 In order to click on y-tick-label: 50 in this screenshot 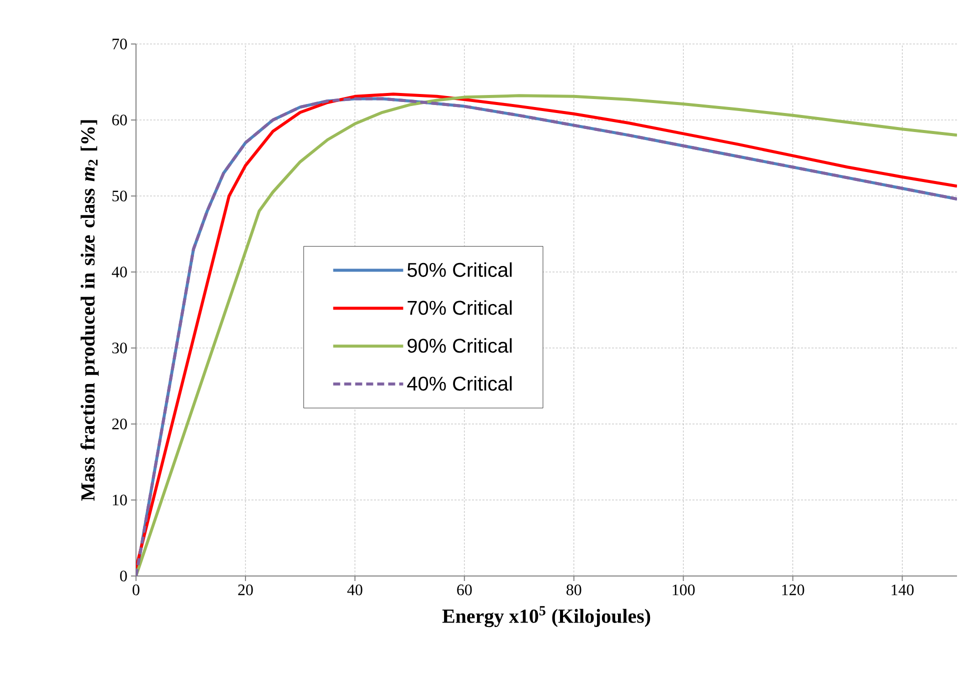, I will do `click(119, 196)`.